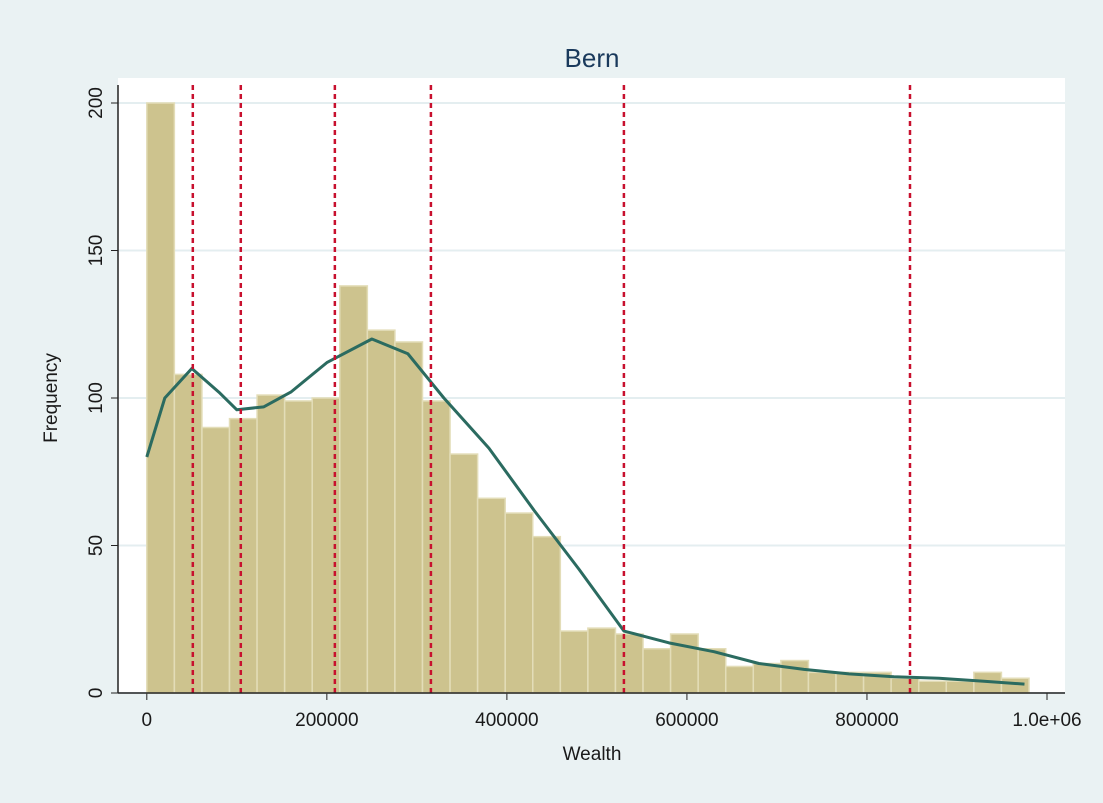 Image resolution: width=1103 pixels, height=803 pixels. Describe the element at coordinates (592, 754) in the screenshot. I see `x-axis-label: Wealth` at that location.